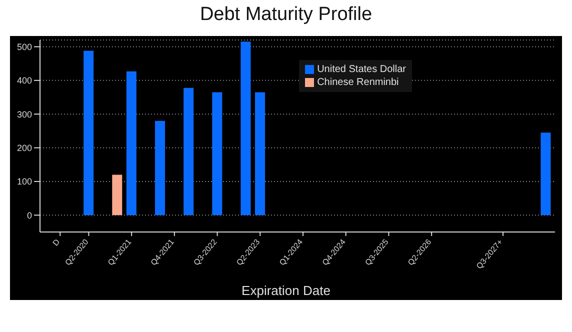  I want to click on y-tick-label: 400, so click(24, 81).